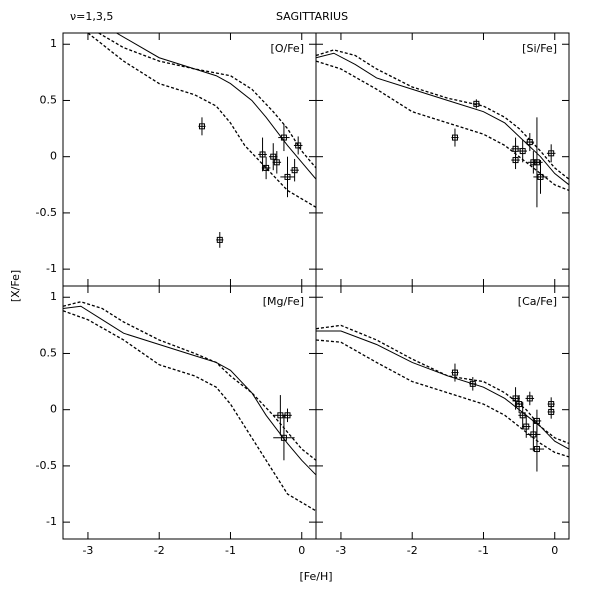  I want to click on panel-label: [Ca/Fe], so click(537, 301).